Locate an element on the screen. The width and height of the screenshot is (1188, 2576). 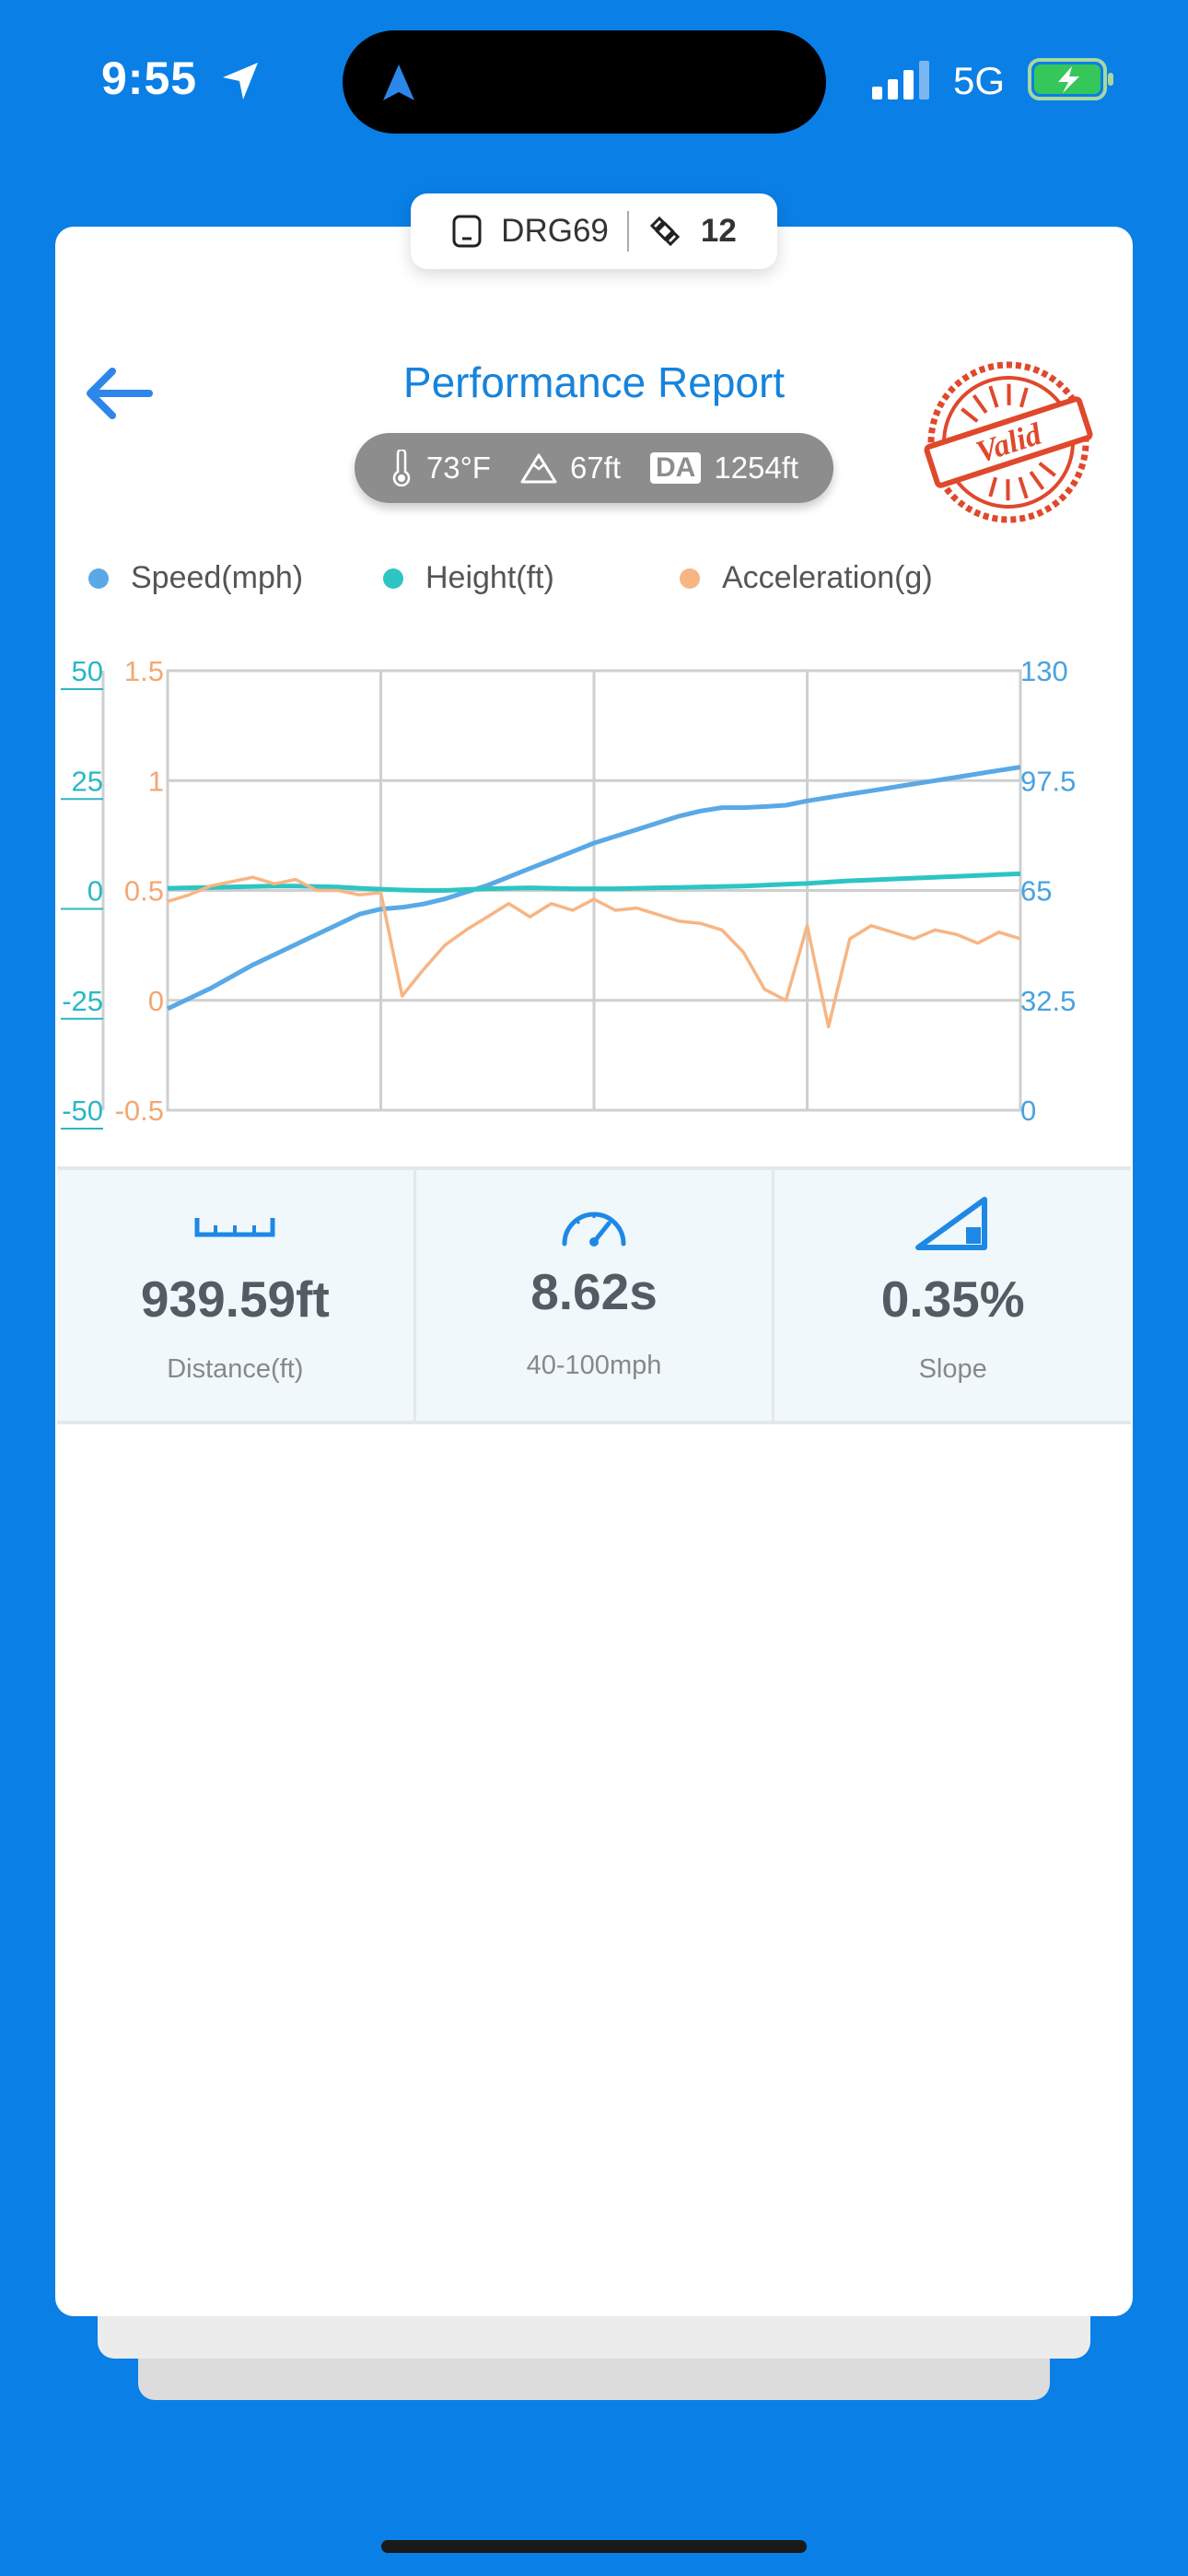
tick-label-height: -25 is located at coordinates (82, 1001).